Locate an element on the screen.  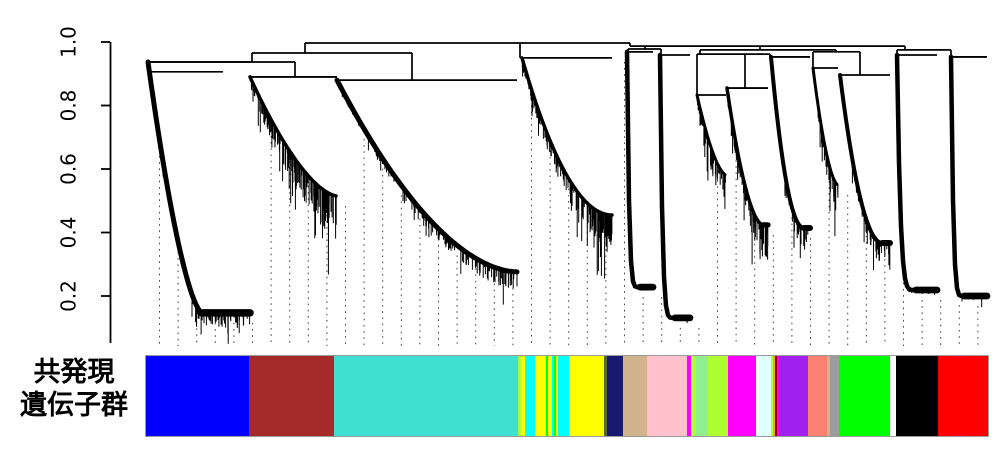
cluster-hairs-pink is located at coordinates (677, 311).